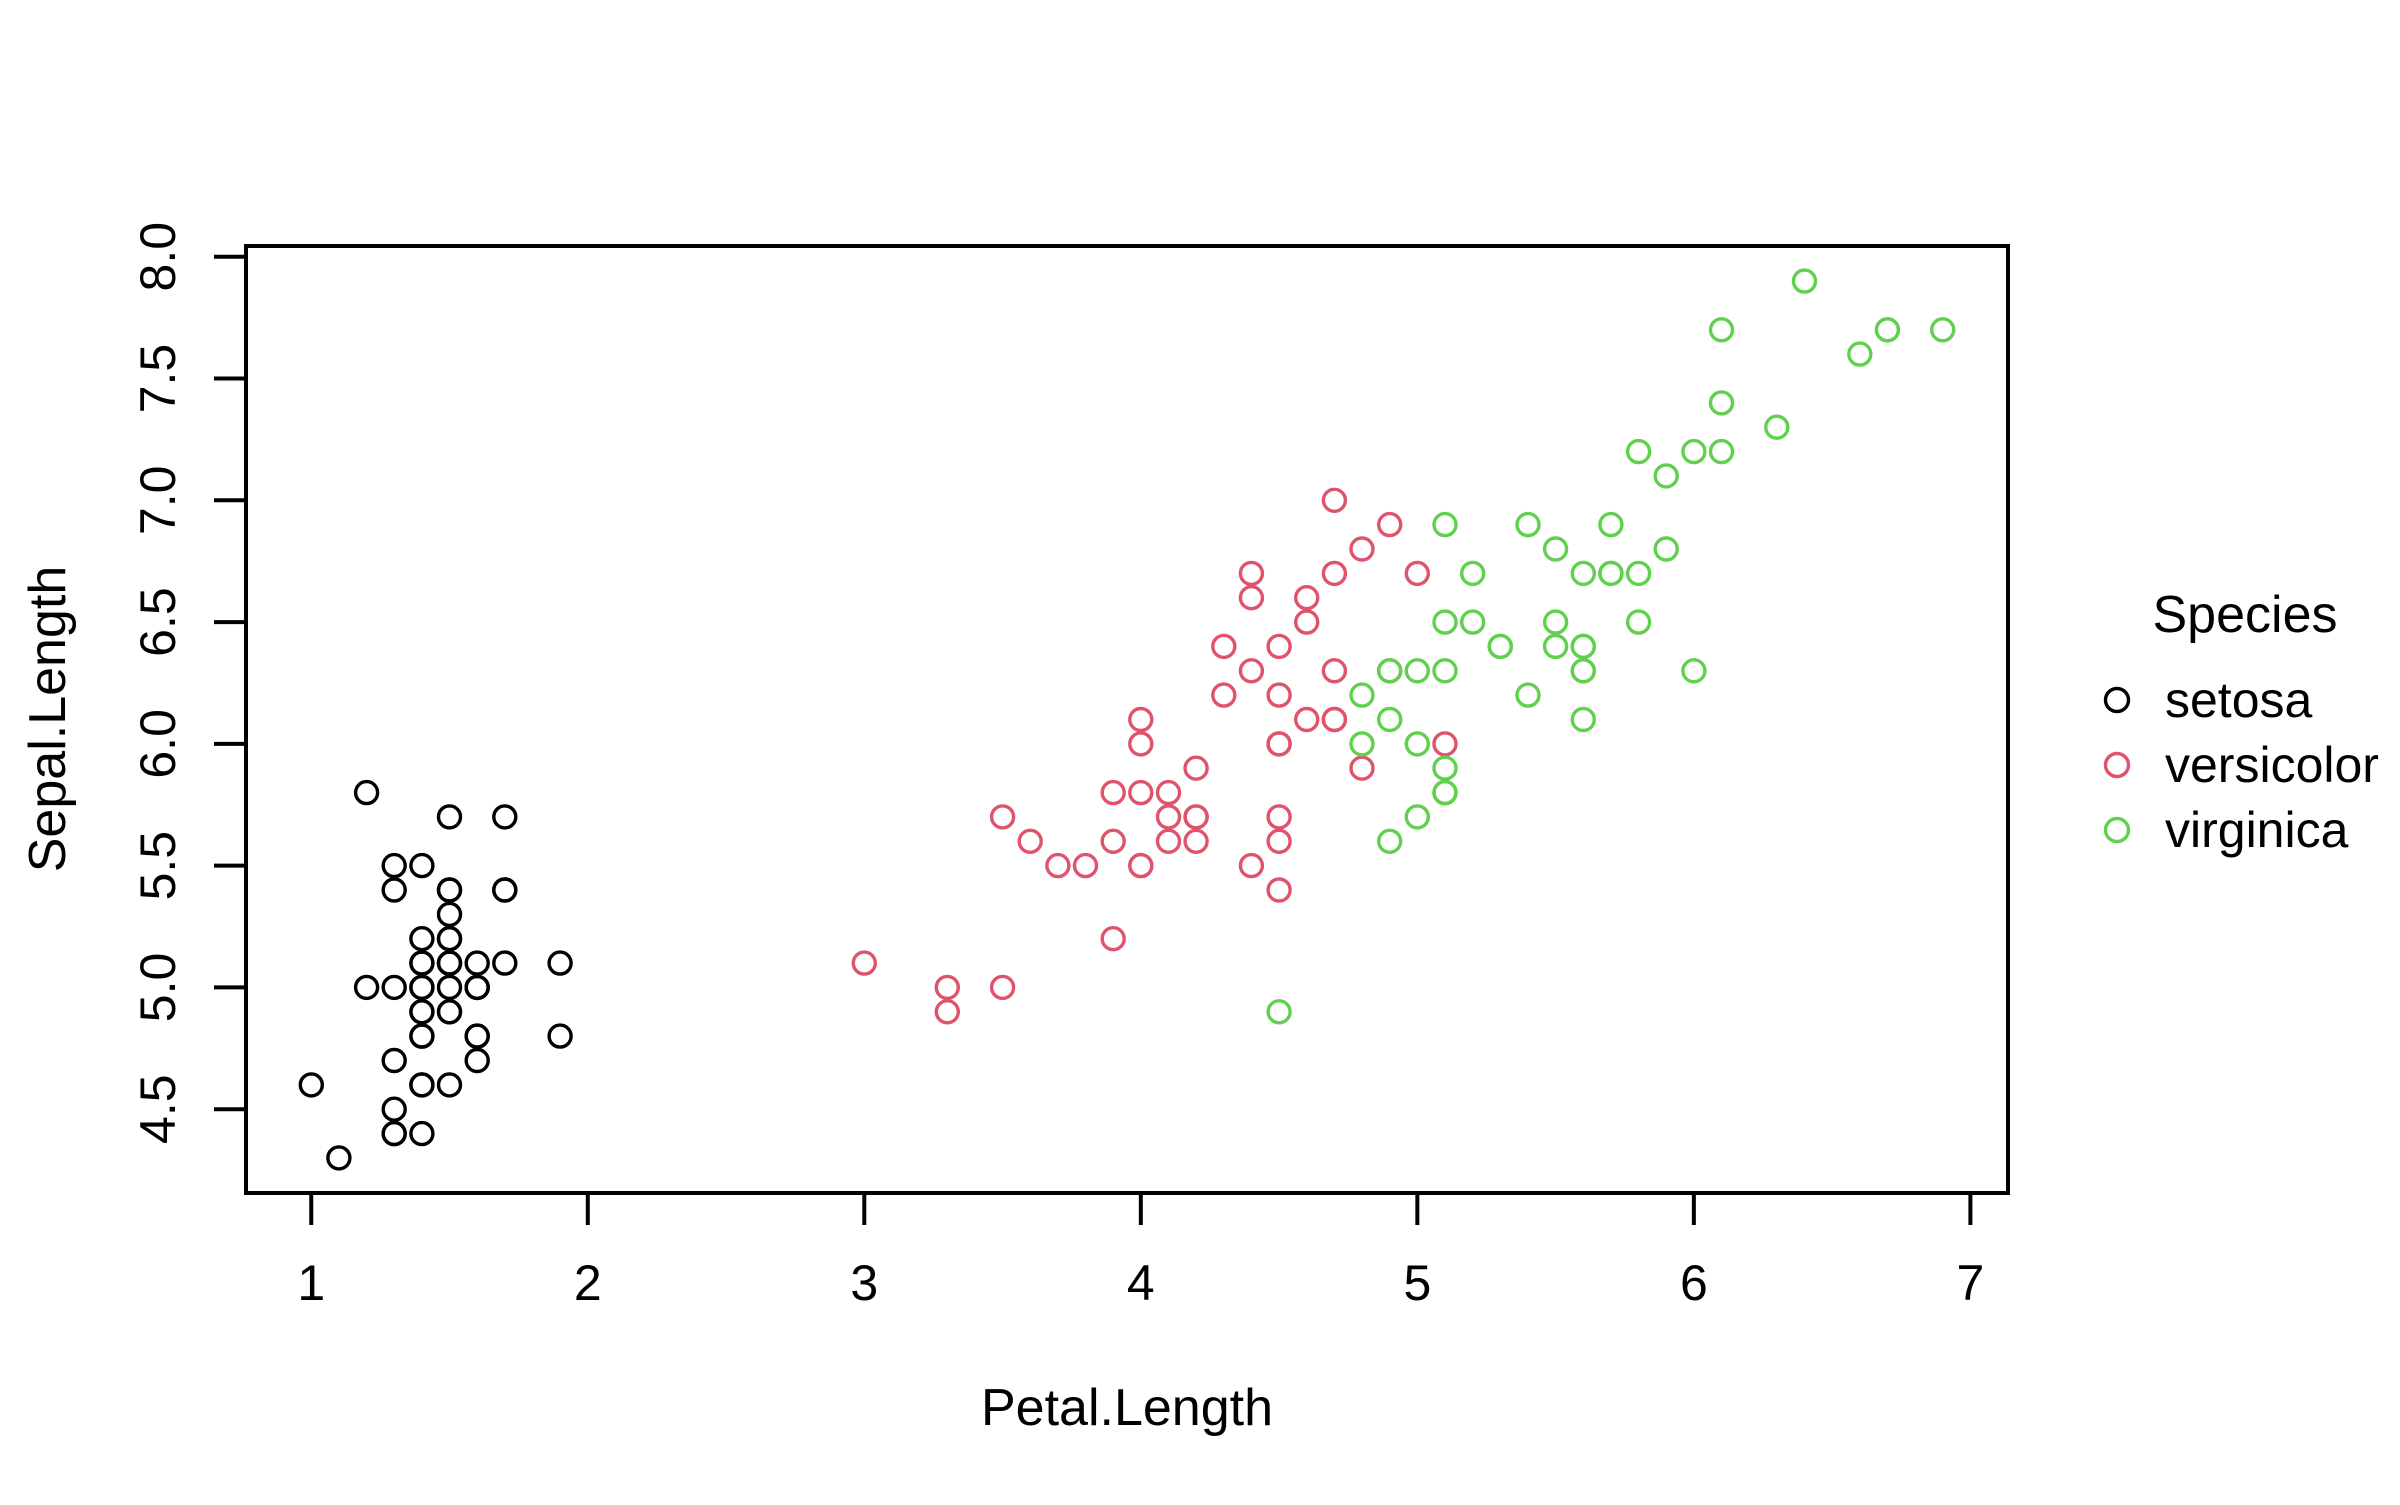 This screenshot has height=1505, width=2400. What do you see at coordinates (588, 1283) in the screenshot?
I see `x-tick-label: 2` at bounding box center [588, 1283].